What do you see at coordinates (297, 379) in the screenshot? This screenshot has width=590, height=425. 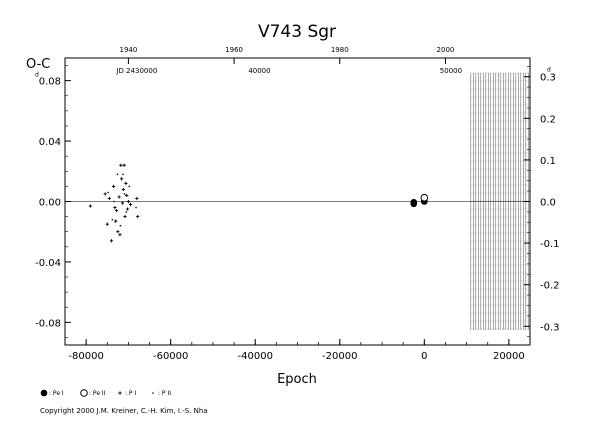 I see `x-axis-label: Epoch` at bounding box center [297, 379].